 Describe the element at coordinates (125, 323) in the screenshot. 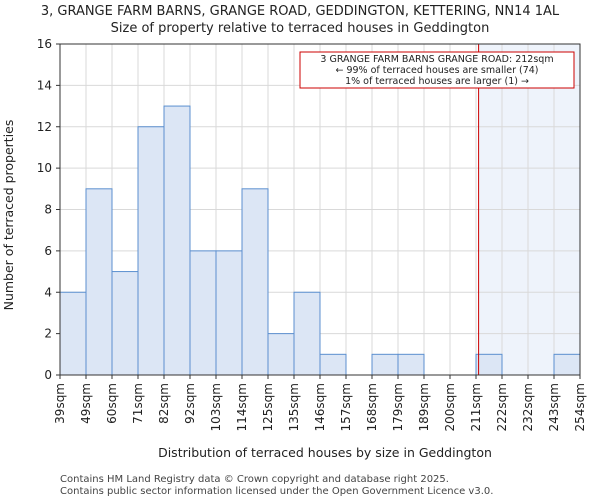

I see `bar-60sqm` at that location.